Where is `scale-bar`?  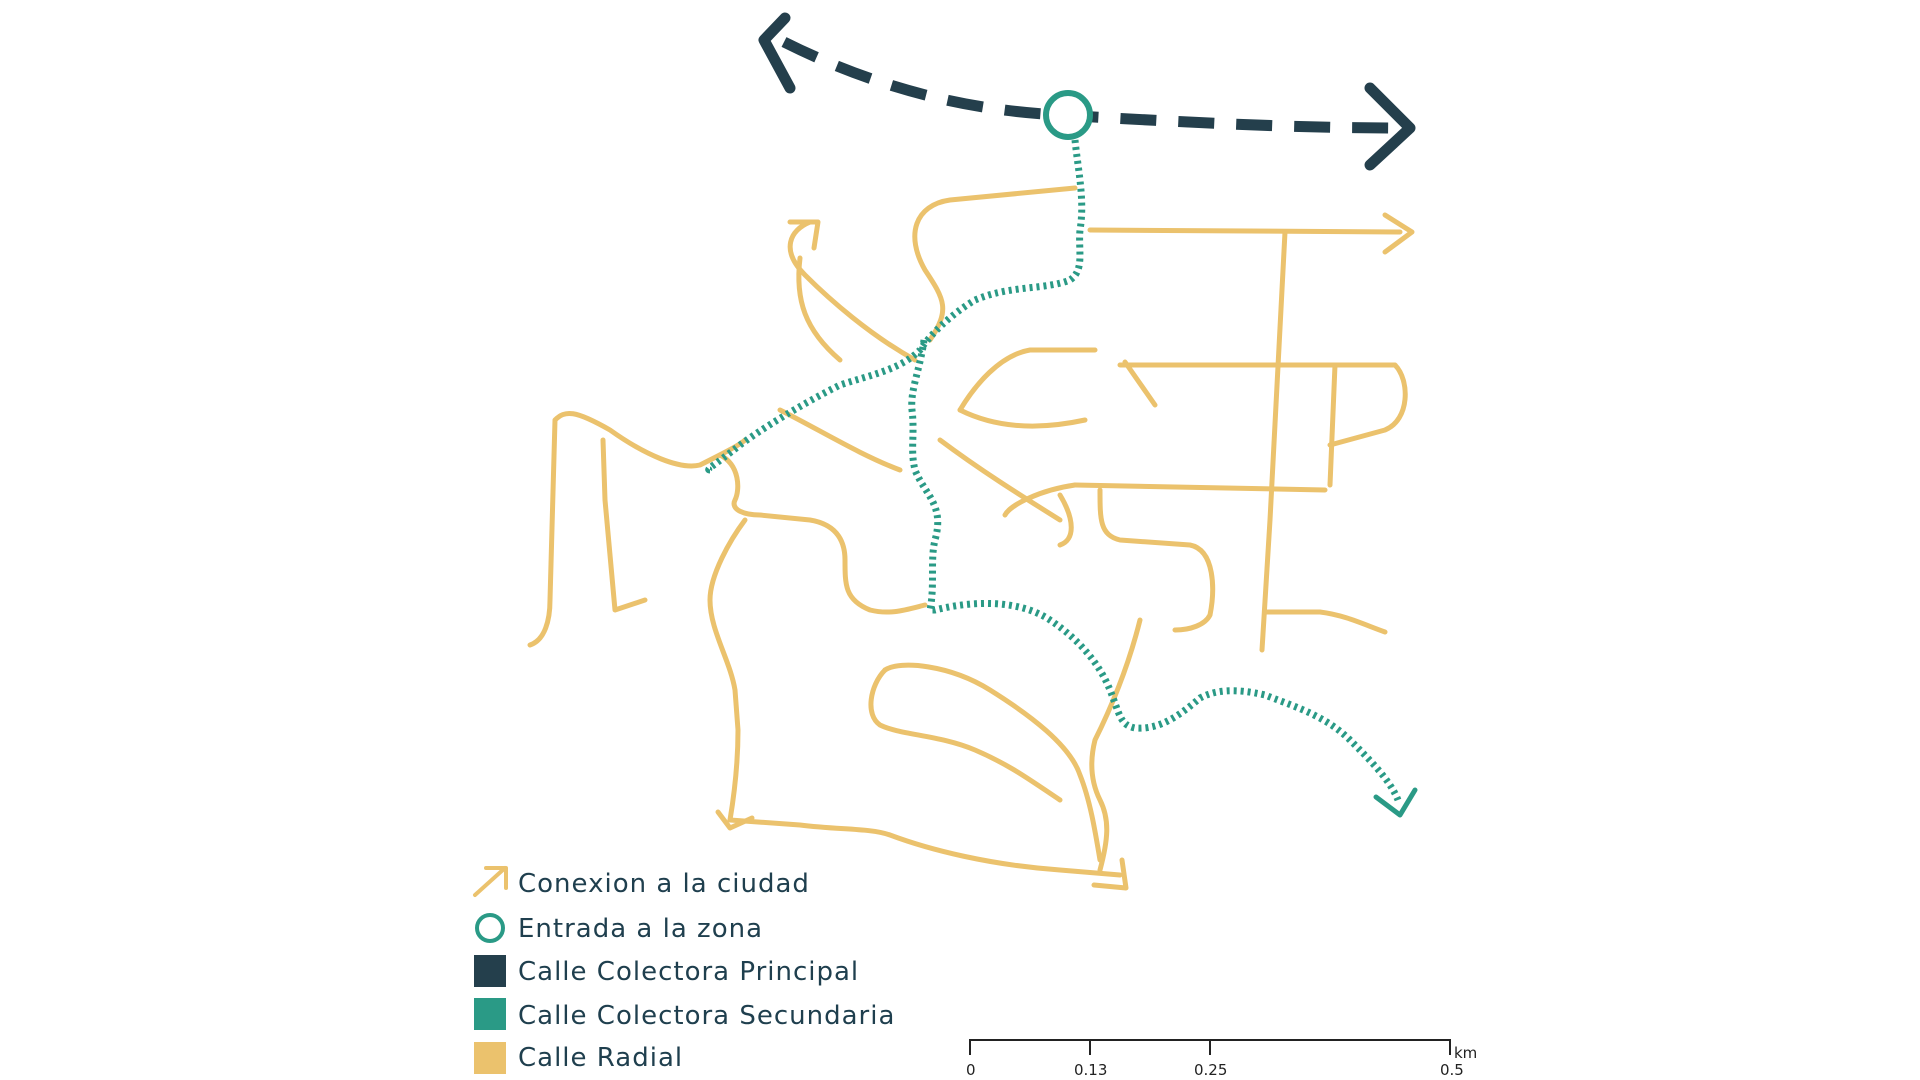
scale-bar is located at coordinates (1210, 1047).